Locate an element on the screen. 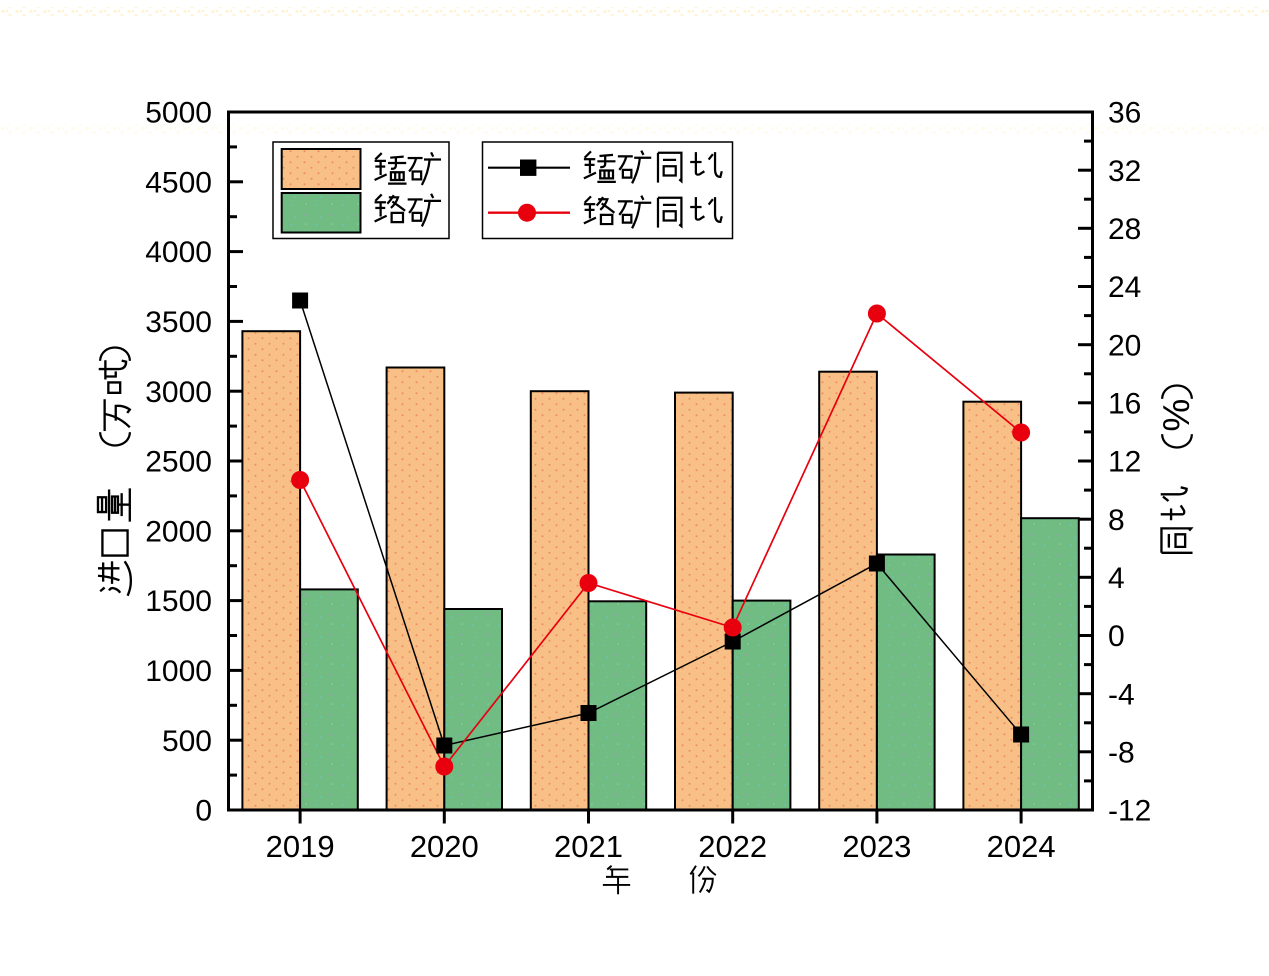  svg-text: 2500 is located at coordinates (178, 462).